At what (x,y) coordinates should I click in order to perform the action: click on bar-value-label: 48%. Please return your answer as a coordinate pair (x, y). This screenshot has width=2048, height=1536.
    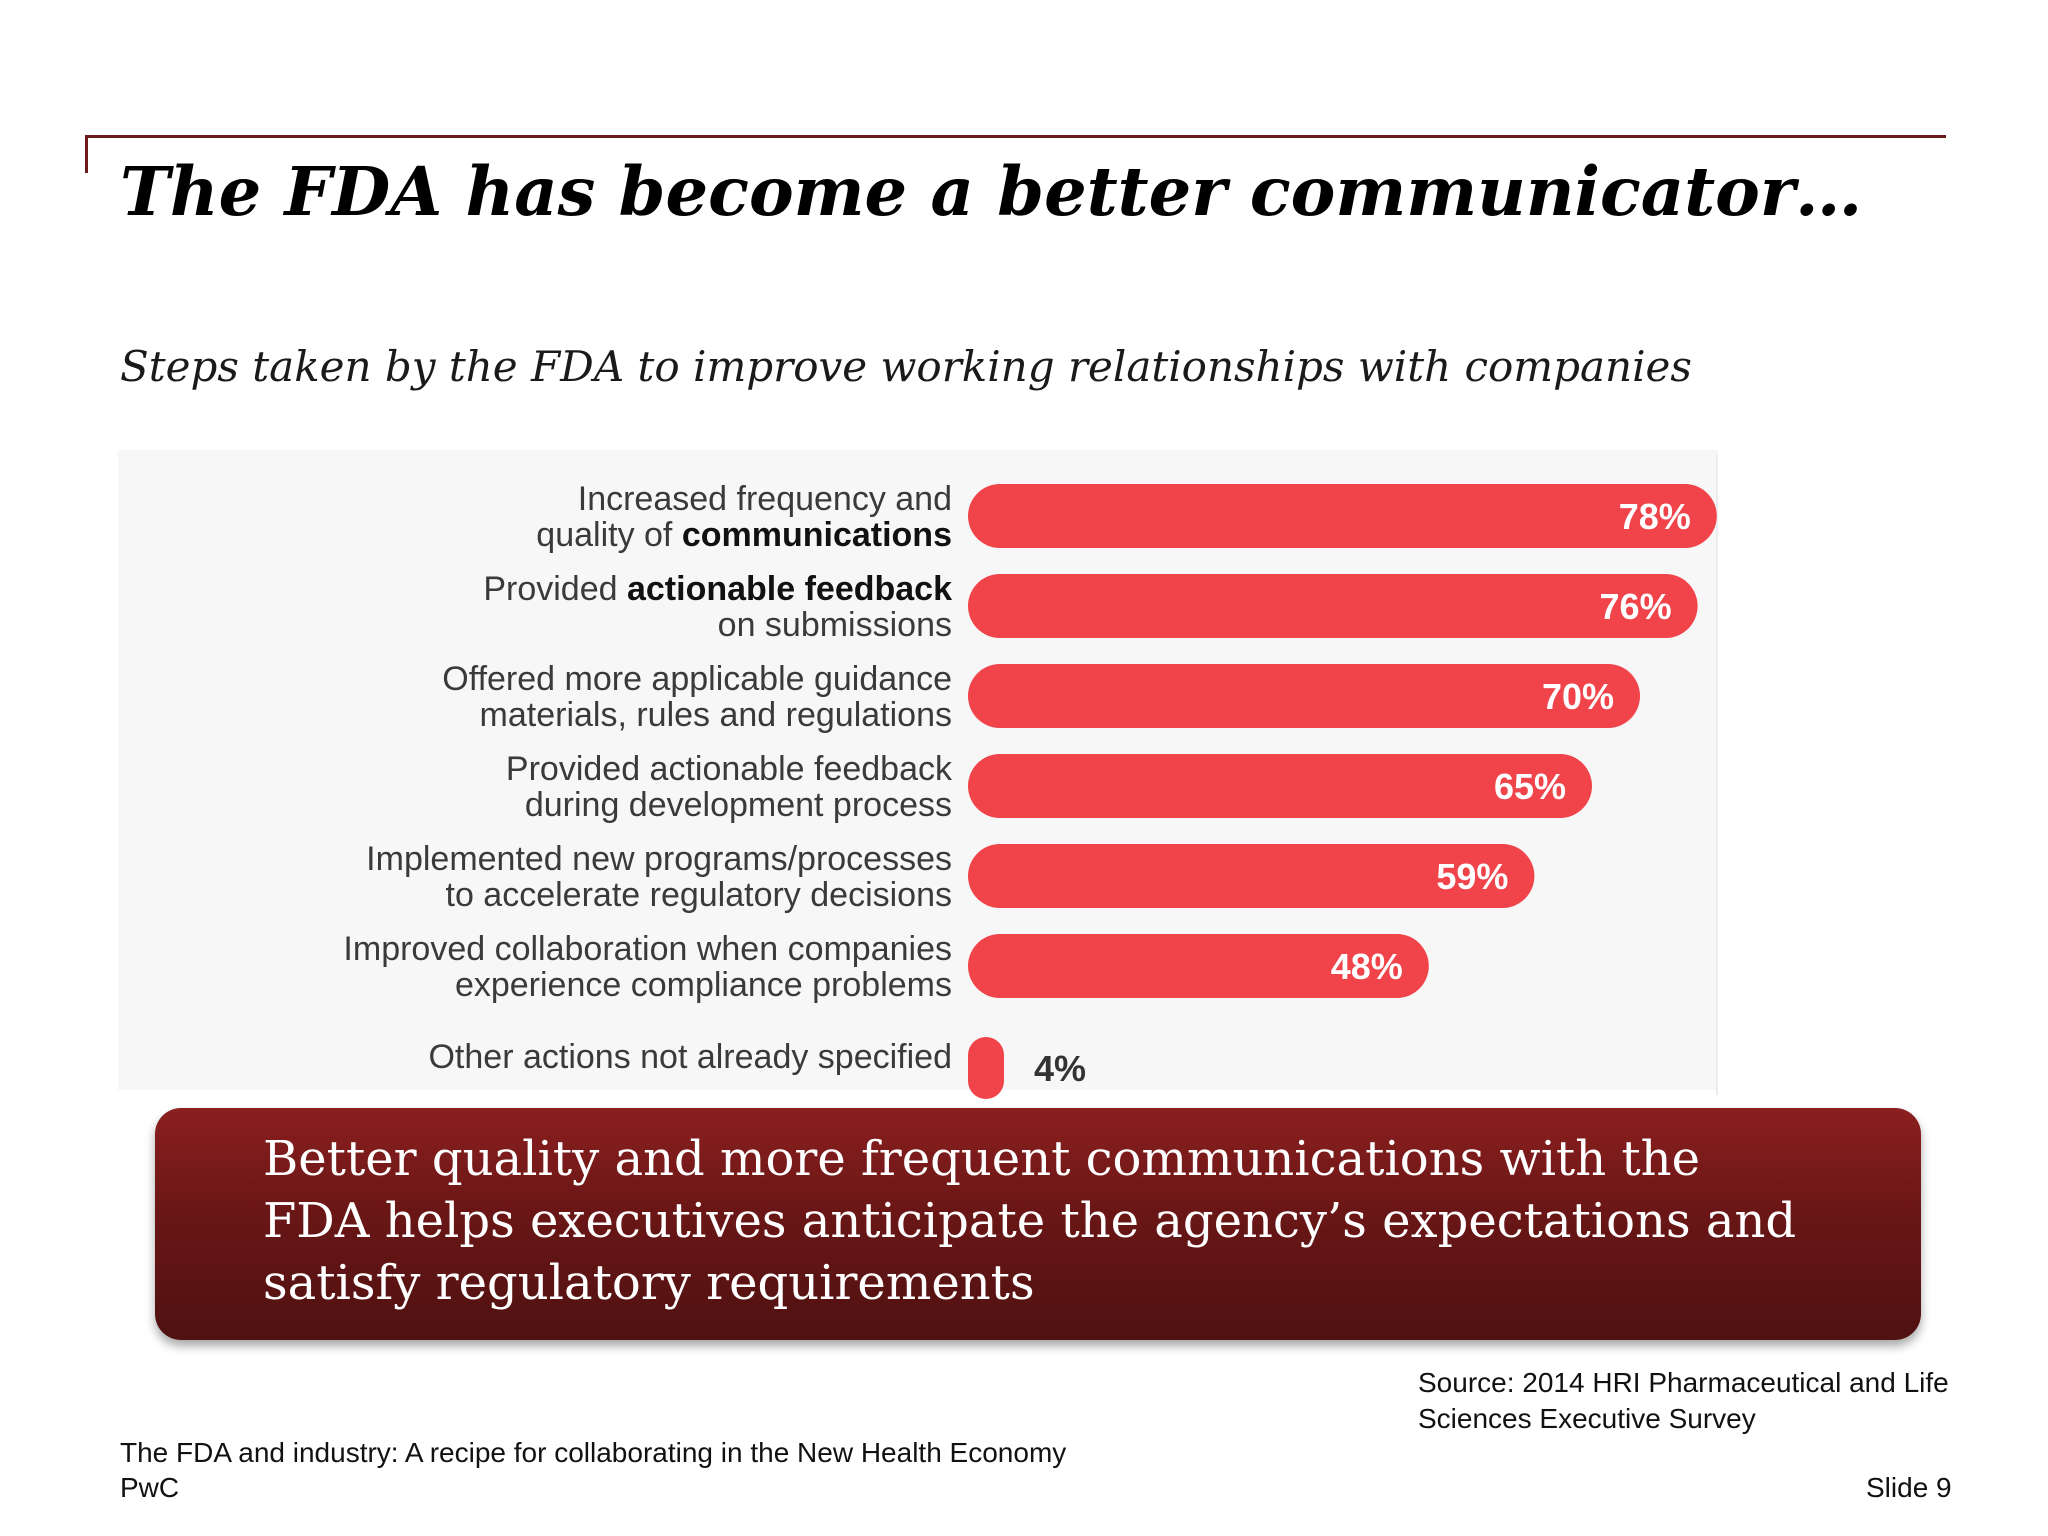
    Looking at the image, I should click on (1367, 966).